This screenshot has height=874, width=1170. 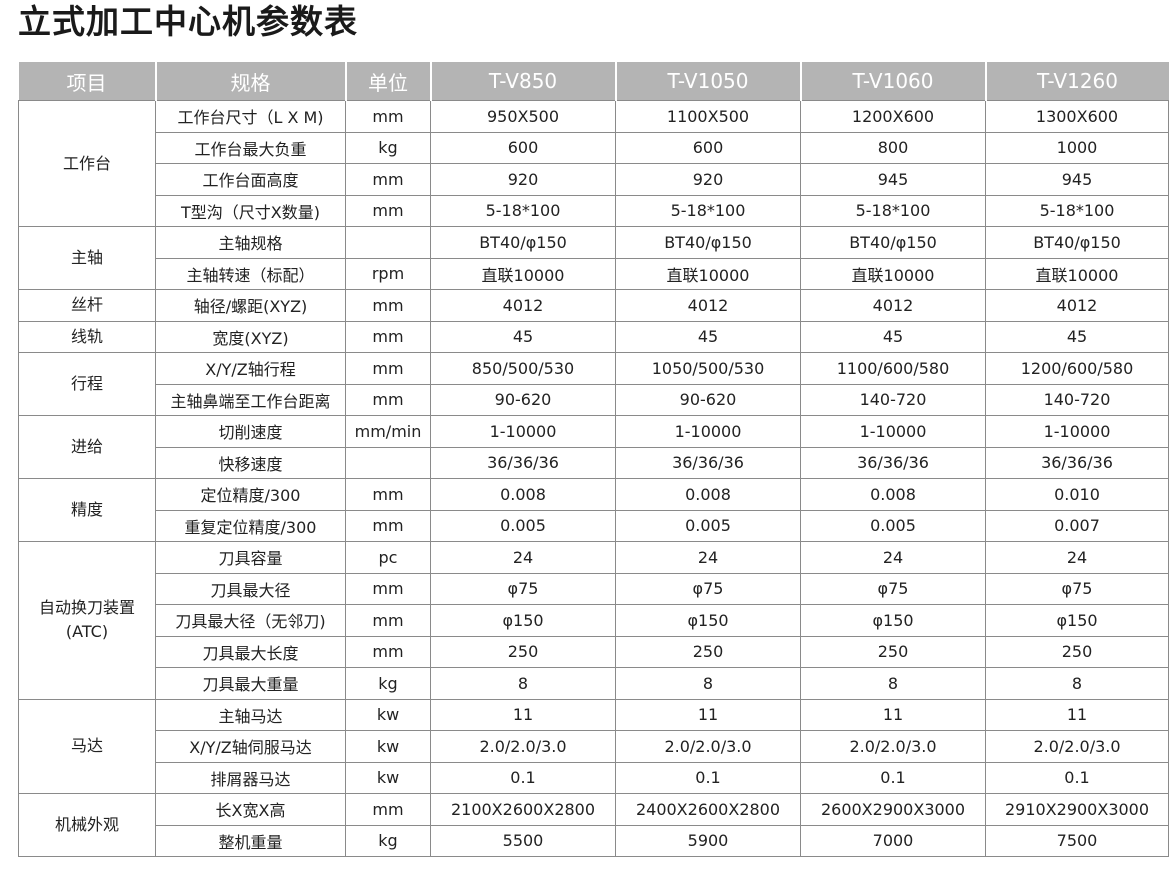 I want to click on value-cell: 2910X2900X3000, so click(x=1077, y=809).